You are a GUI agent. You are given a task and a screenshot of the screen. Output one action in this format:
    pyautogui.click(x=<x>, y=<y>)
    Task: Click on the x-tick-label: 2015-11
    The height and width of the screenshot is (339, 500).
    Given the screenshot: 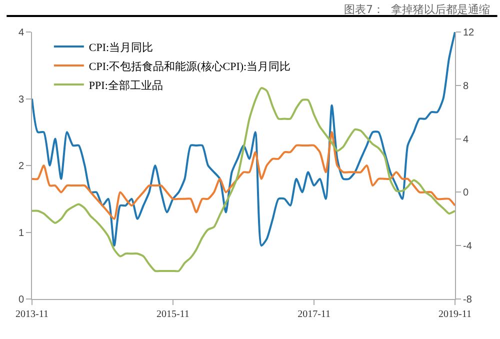 What is the action you would take?
    pyautogui.click(x=173, y=314)
    